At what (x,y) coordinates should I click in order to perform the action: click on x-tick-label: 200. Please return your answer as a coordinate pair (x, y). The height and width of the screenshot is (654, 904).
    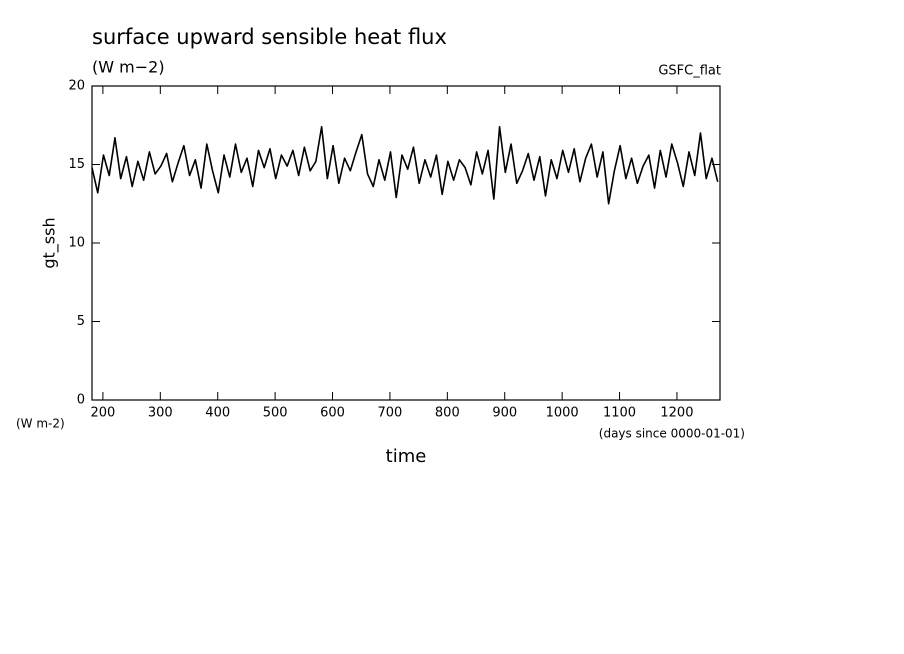
    Looking at the image, I should click on (102, 413).